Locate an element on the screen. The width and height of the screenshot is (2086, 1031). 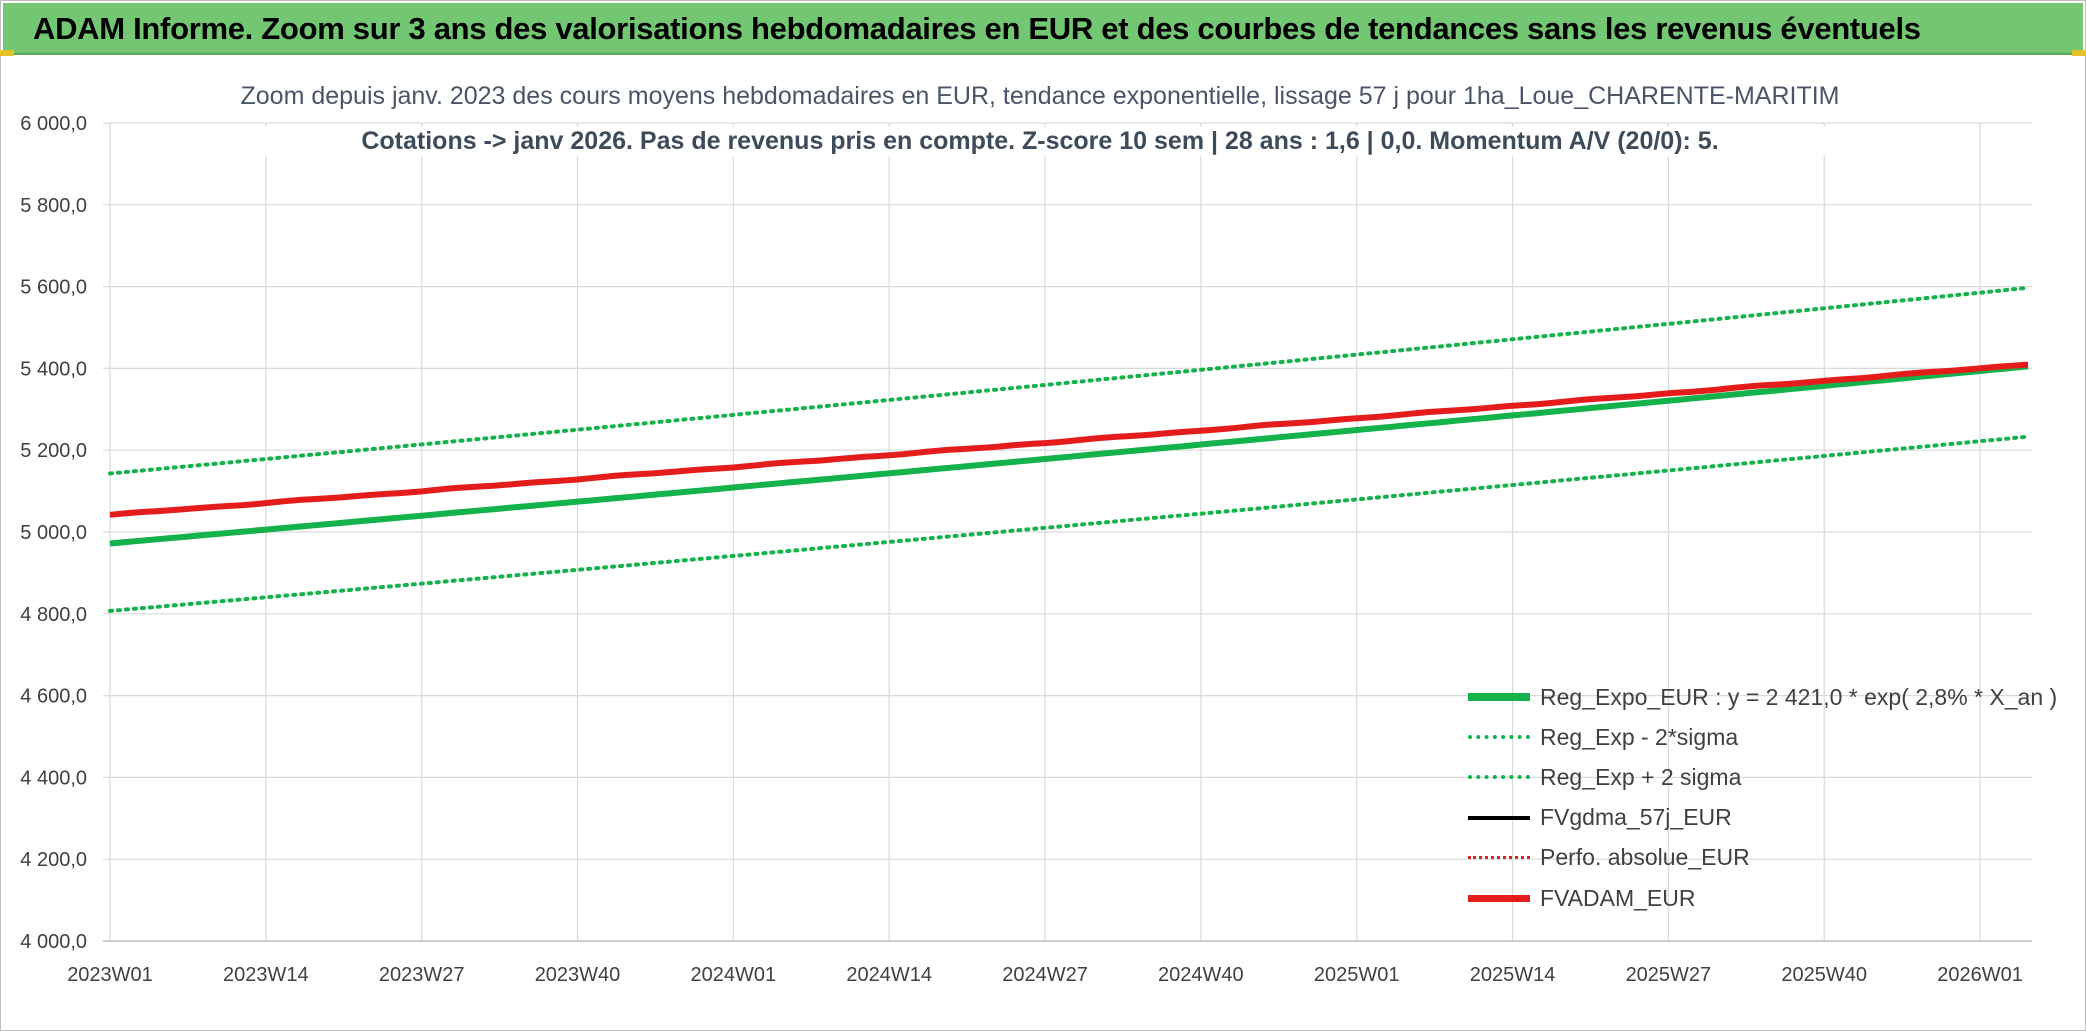
legend-swatch-dotted-red is located at coordinates (1499, 858).